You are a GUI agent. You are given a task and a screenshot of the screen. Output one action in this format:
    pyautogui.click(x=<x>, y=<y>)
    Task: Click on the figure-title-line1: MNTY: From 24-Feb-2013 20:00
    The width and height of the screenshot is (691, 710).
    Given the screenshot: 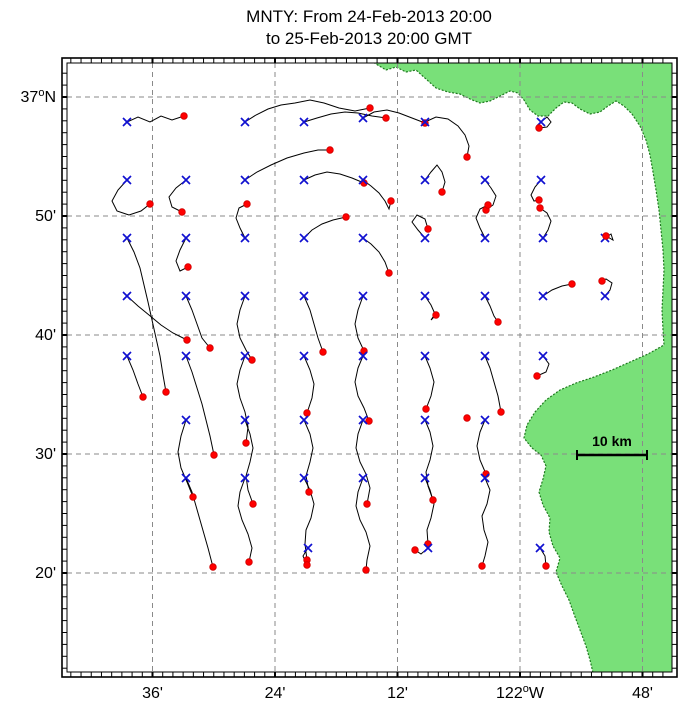 What is the action you would take?
    pyautogui.click(x=369, y=16)
    